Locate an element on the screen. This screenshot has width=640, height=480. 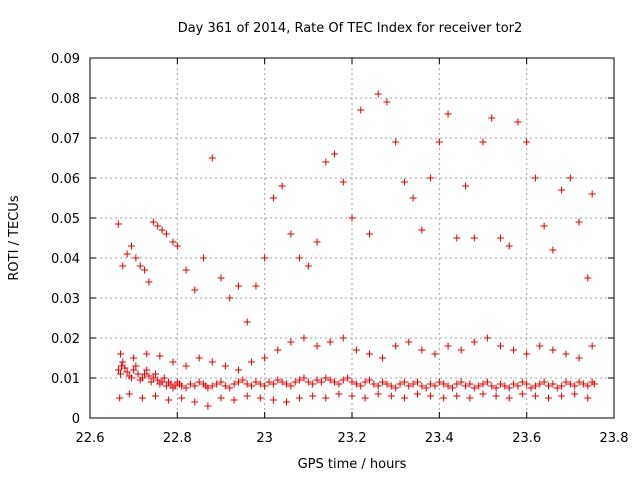
y-tick-label: 0.07 is located at coordinates (65, 139).